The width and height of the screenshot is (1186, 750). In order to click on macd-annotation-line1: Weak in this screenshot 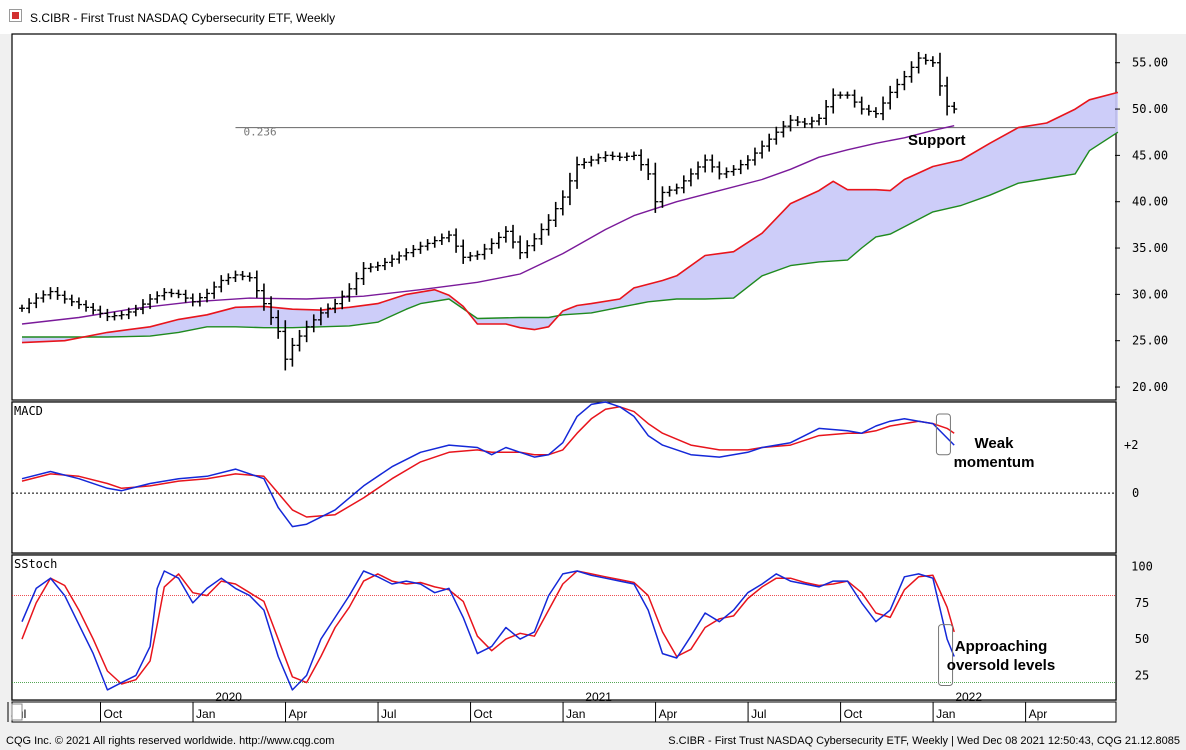, I will do `click(995, 443)`.